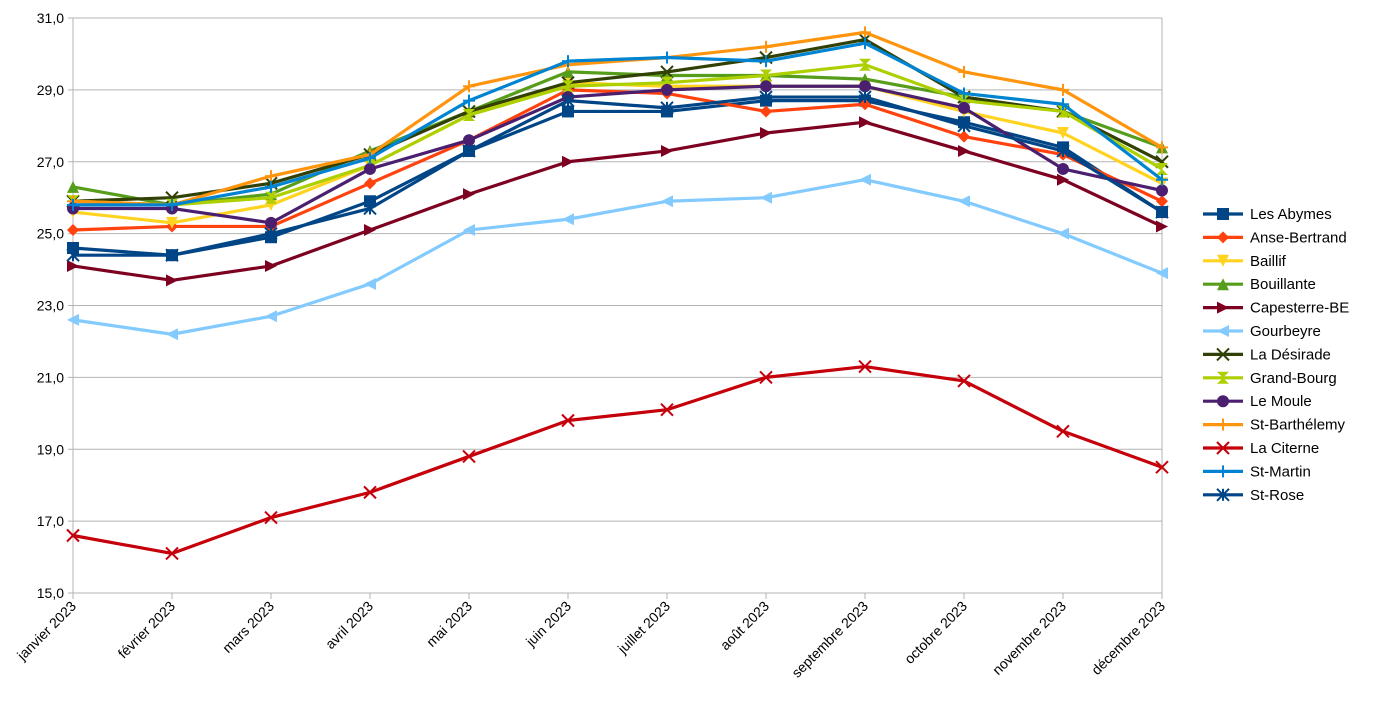  I want to click on legend-label: St-Martin, so click(1280, 471).